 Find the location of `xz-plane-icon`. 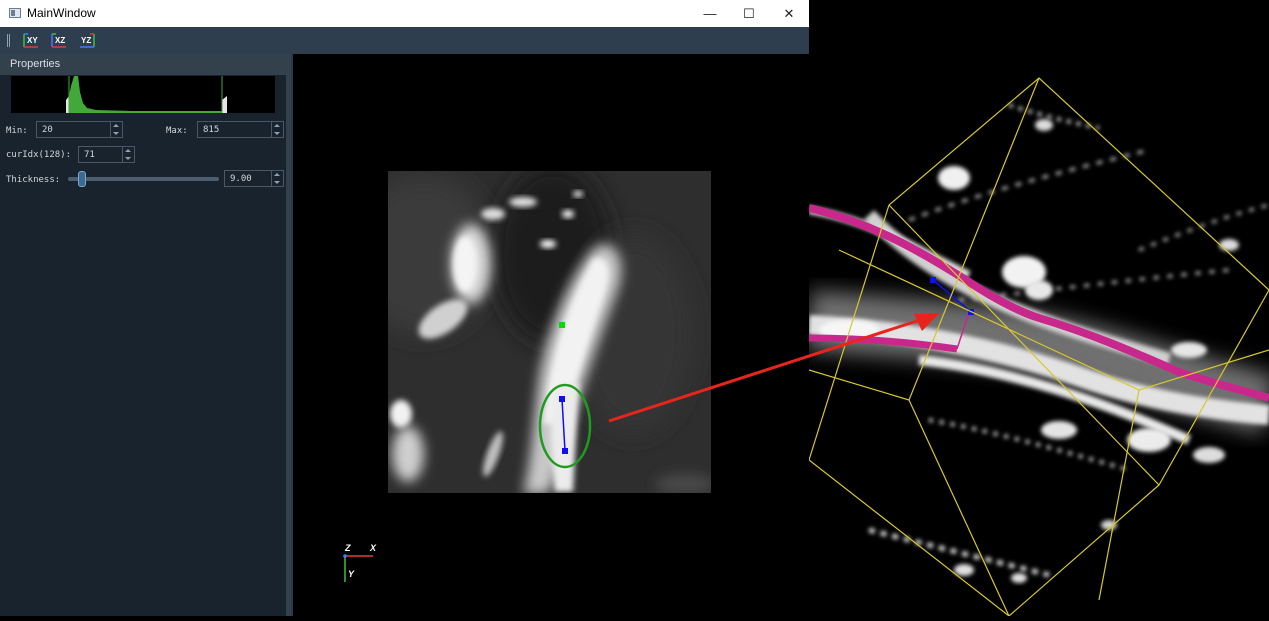

xz-plane-icon is located at coordinates (58, 40).